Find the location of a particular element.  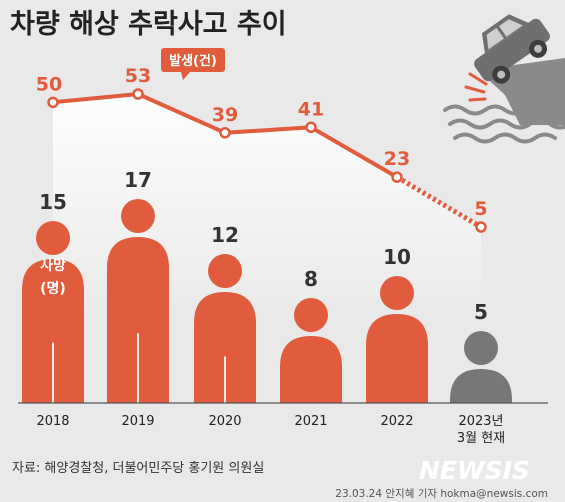

line-value-label: 39 is located at coordinates (225, 115).